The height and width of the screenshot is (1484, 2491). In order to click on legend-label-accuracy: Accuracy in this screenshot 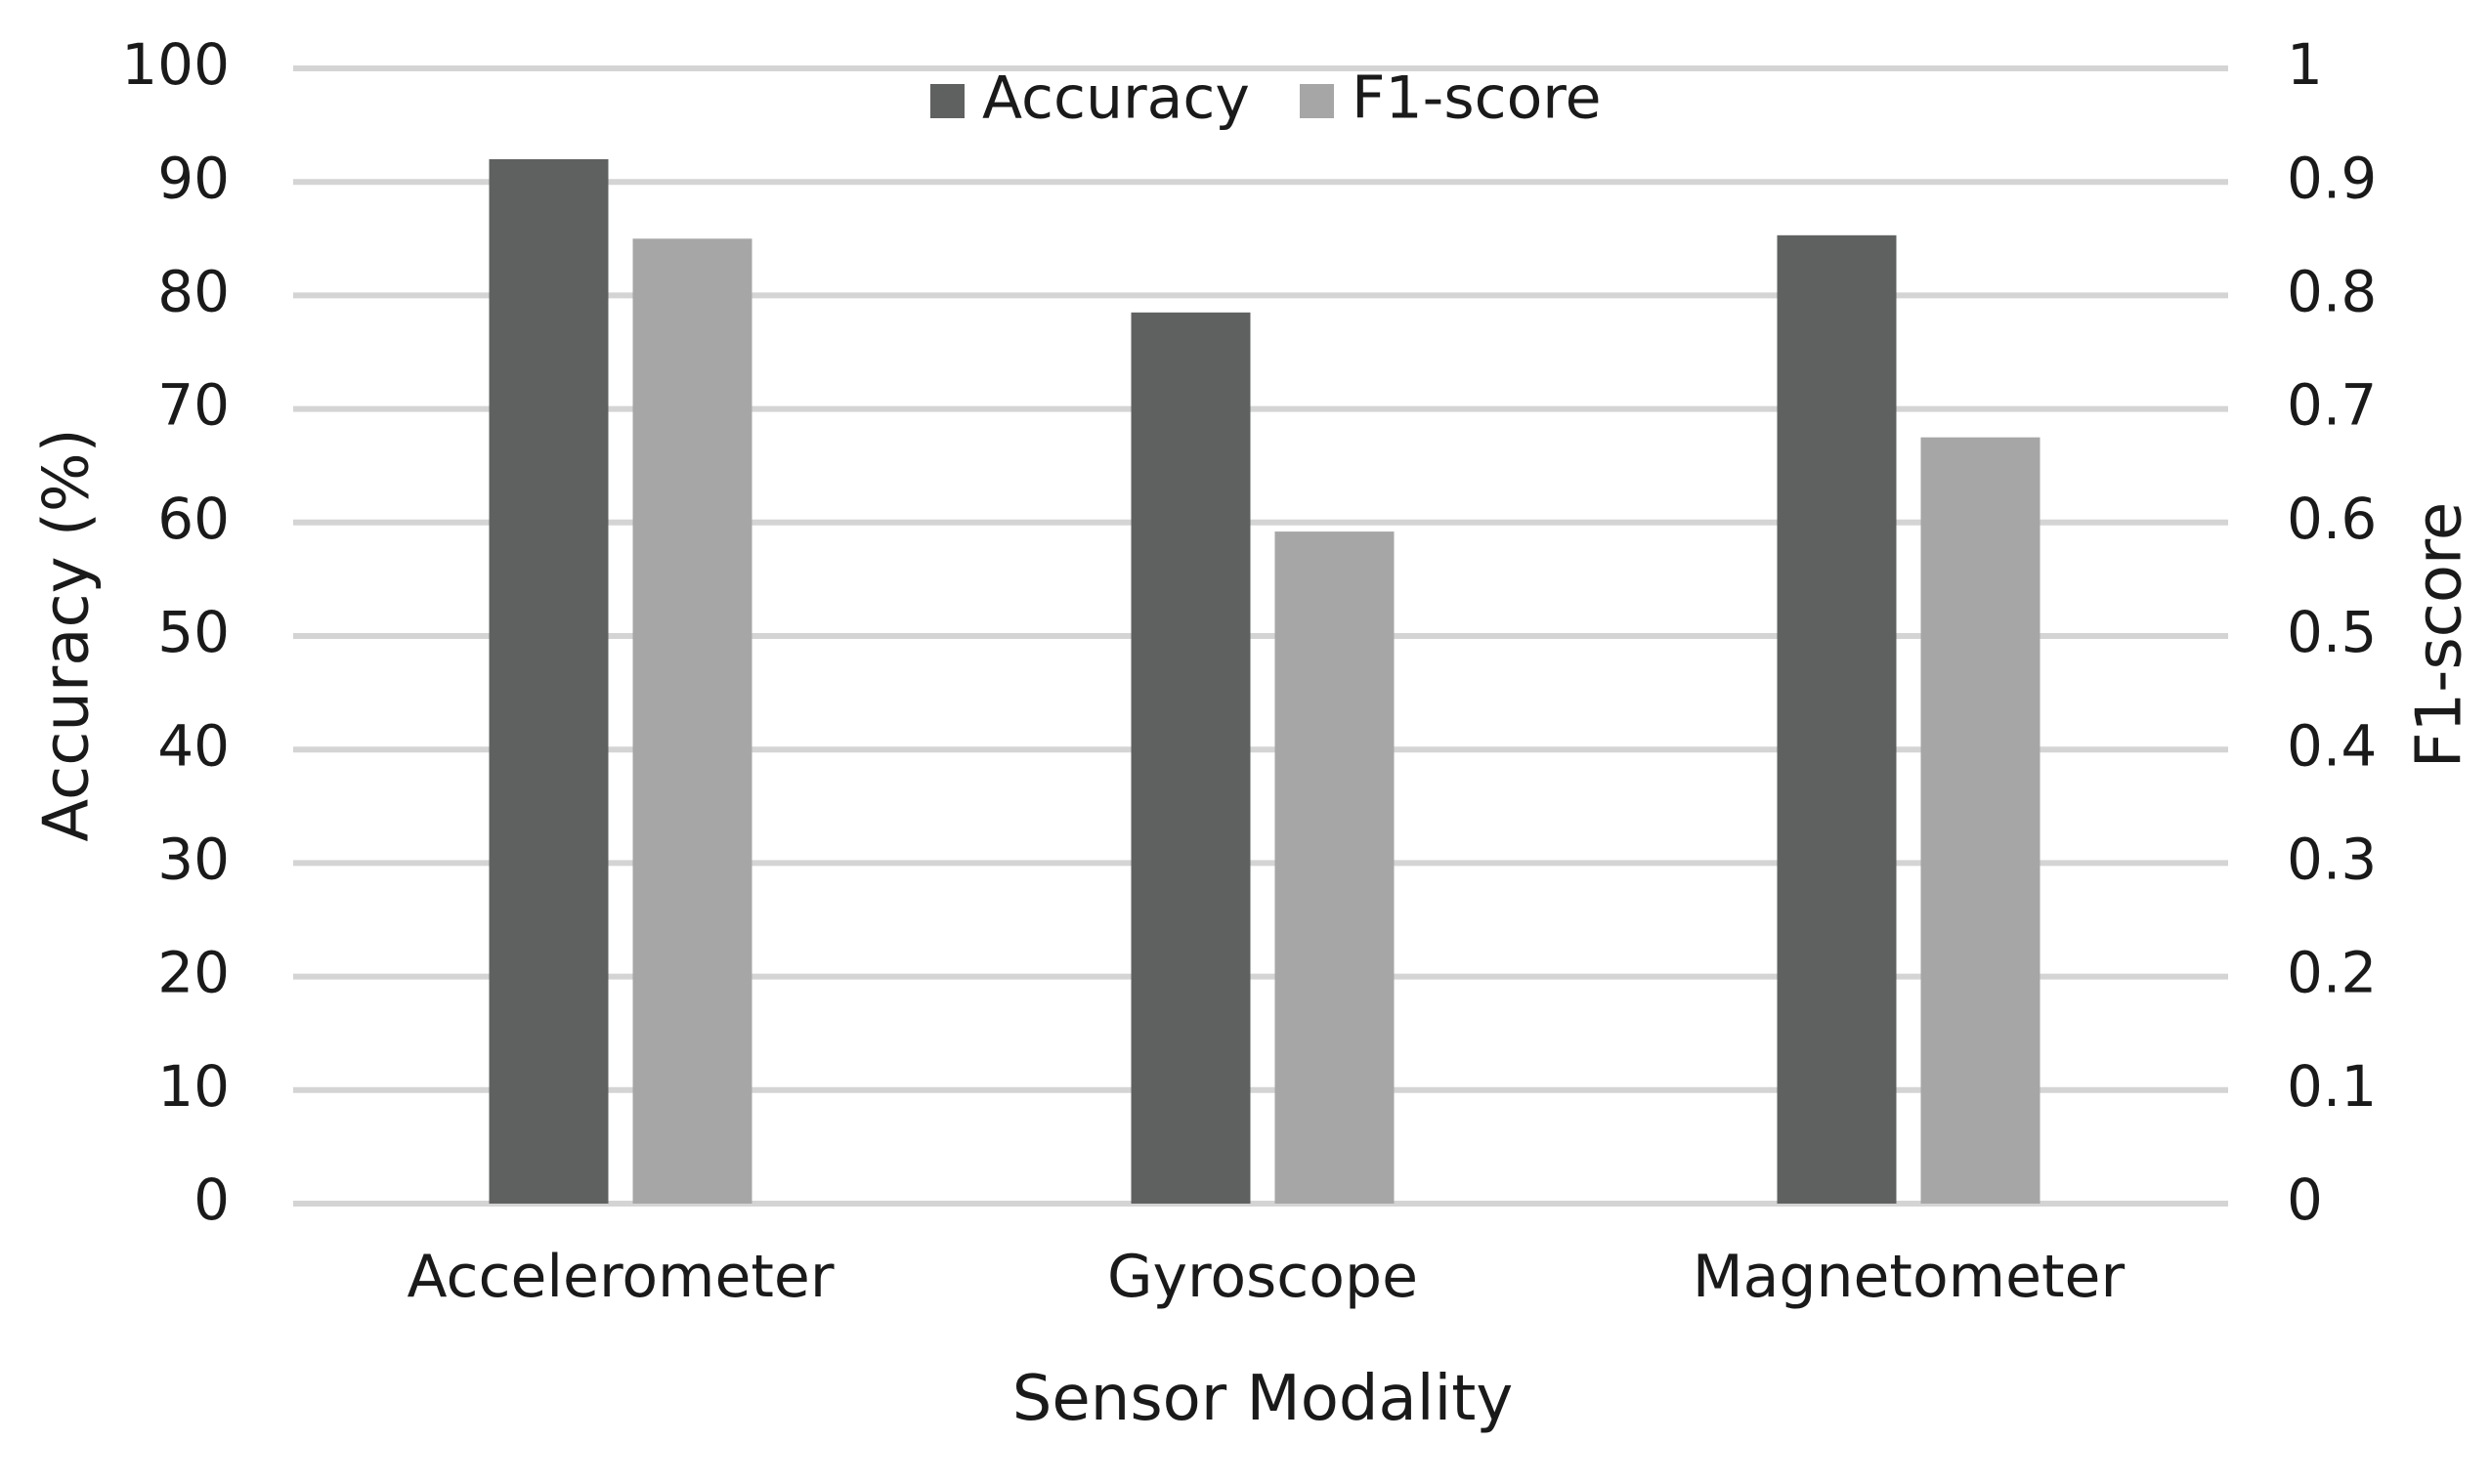, I will do `click(1116, 99)`.